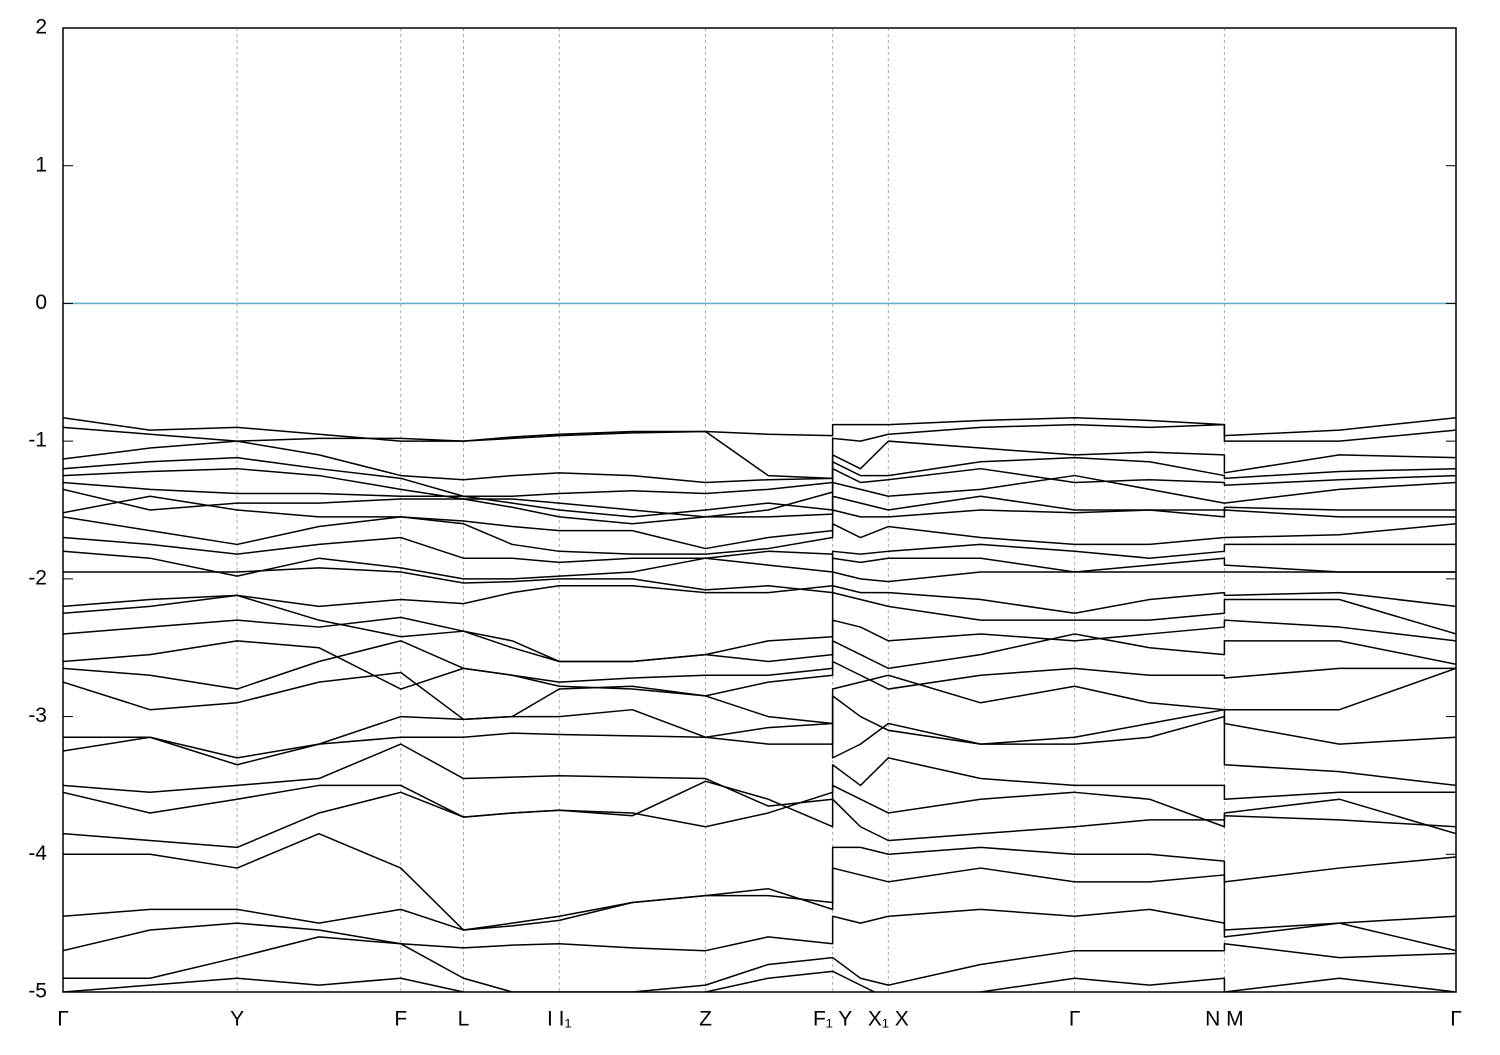  Describe the element at coordinates (37, 715) in the screenshot. I see `y-tick-label: -3` at that location.